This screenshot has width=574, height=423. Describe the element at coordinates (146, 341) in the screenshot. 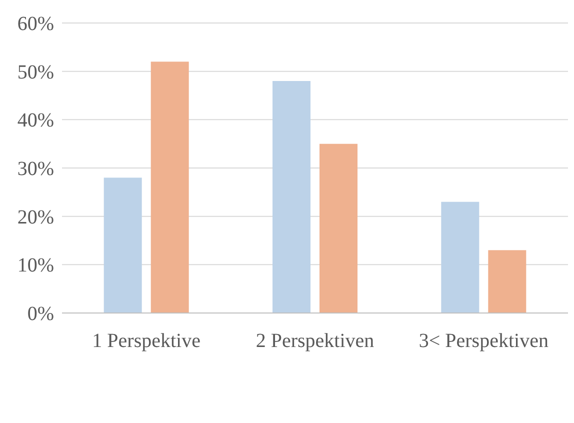

I see `x-tick-label: 1 Perspektive` at that location.